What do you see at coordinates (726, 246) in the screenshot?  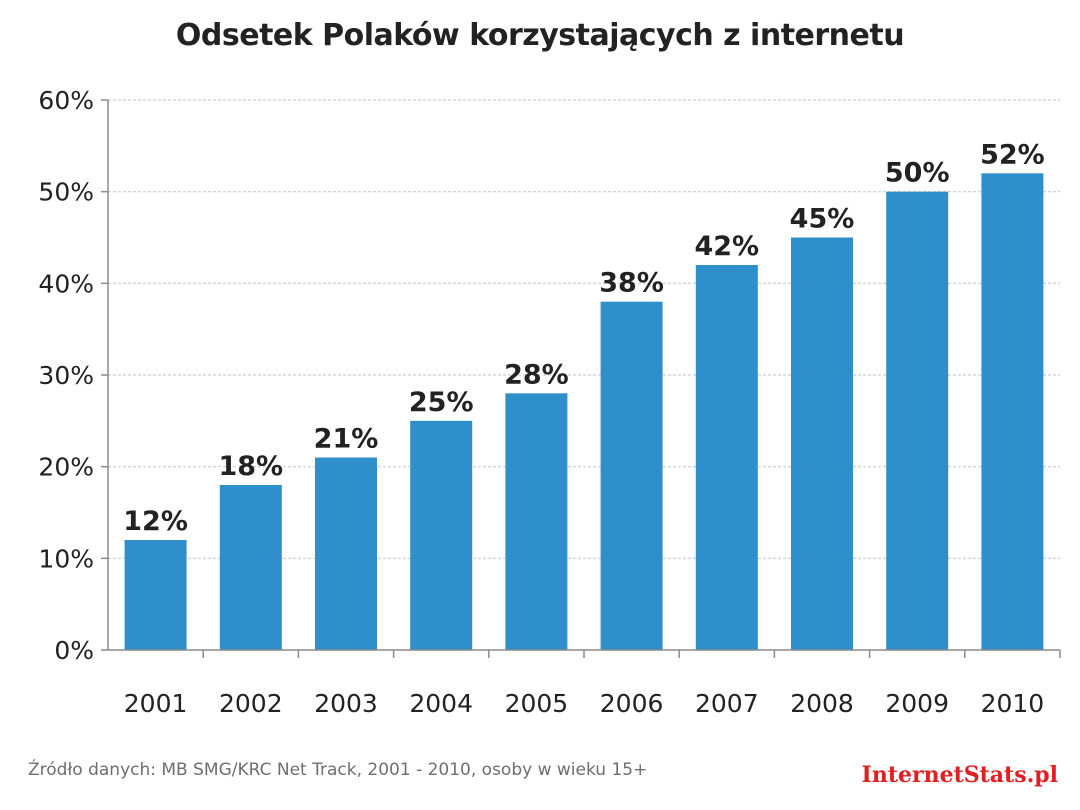 I see `data-label: 42%` at bounding box center [726, 246].